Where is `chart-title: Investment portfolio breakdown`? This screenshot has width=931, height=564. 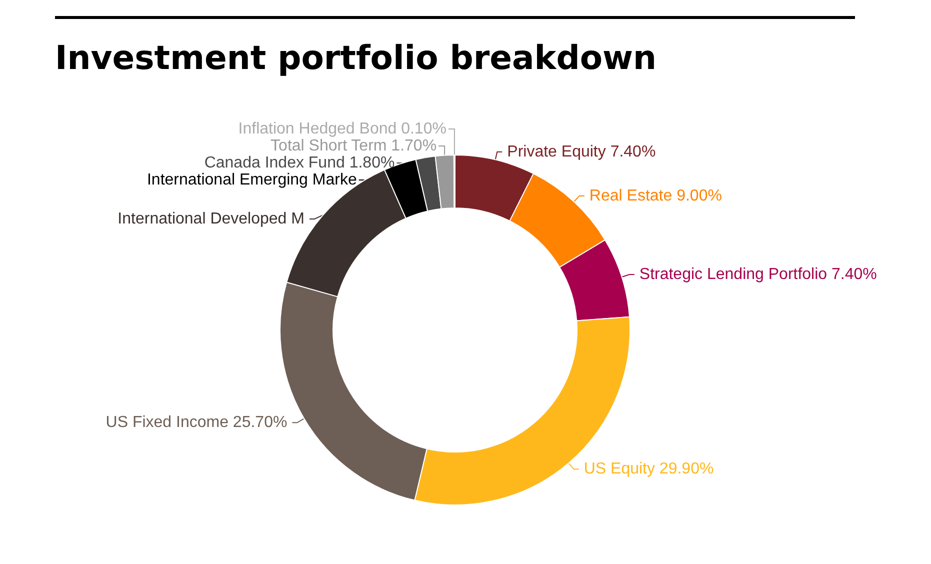 chart-title: Investment portfolio breakdown is located at coordinates (356, 57).